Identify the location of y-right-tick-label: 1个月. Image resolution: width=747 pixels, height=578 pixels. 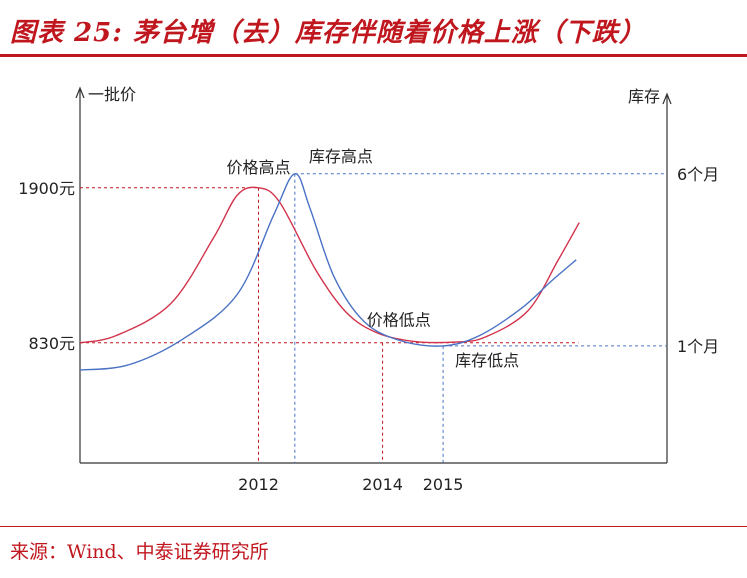
(698, 346).